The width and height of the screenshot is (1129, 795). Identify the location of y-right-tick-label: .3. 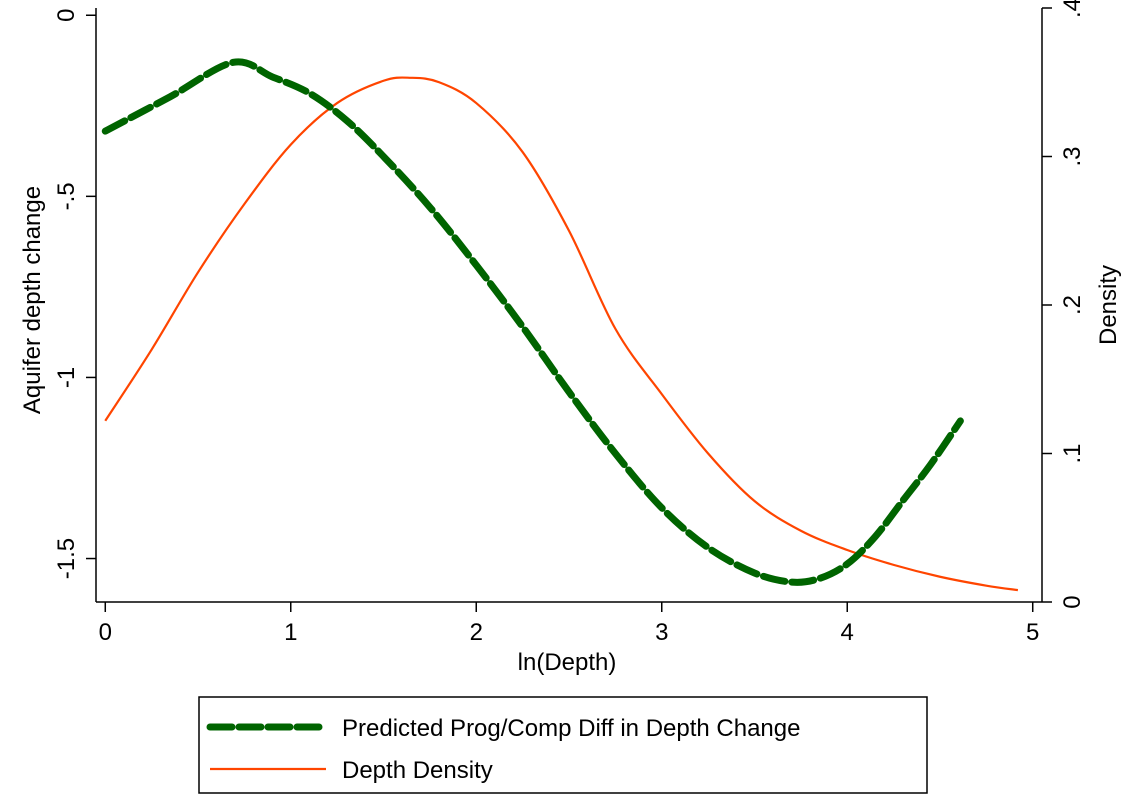
(1072, 156).